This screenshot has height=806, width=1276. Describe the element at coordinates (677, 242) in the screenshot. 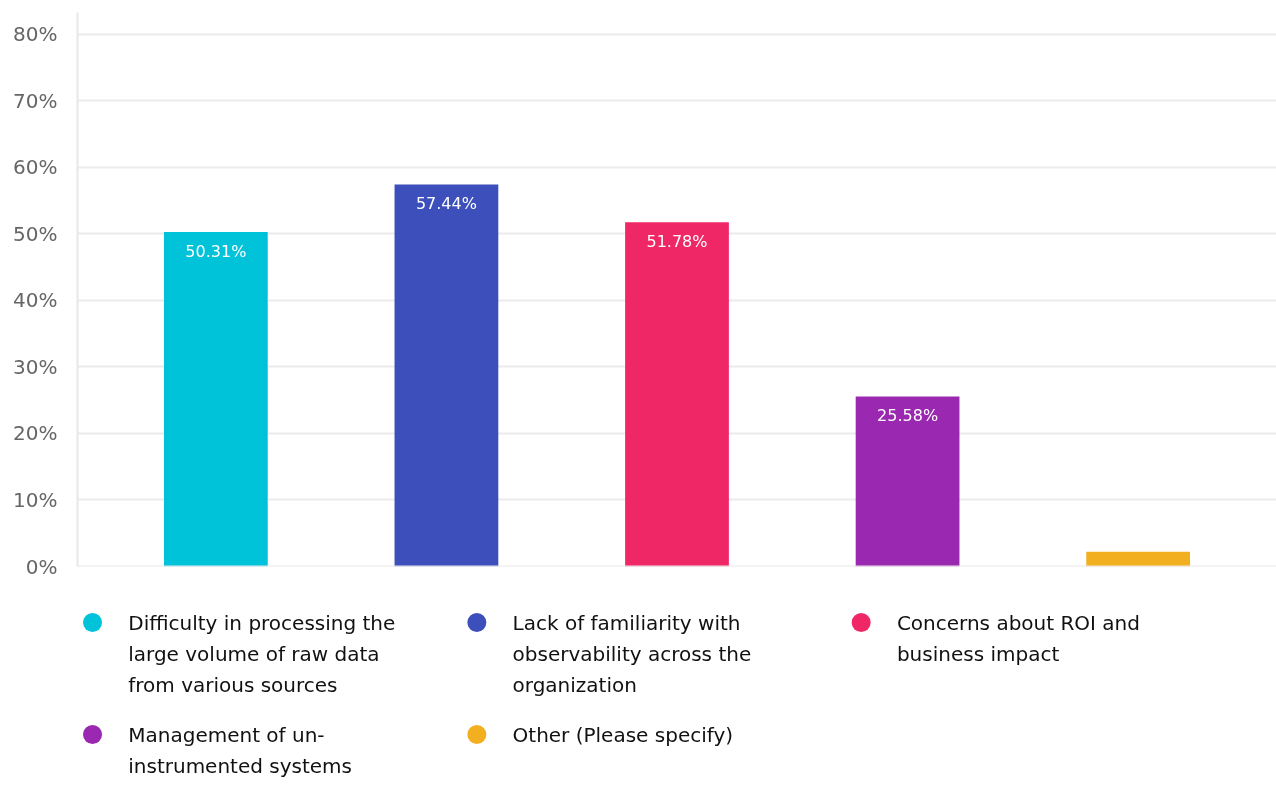

I see `data-label: 51.78%` at that location.